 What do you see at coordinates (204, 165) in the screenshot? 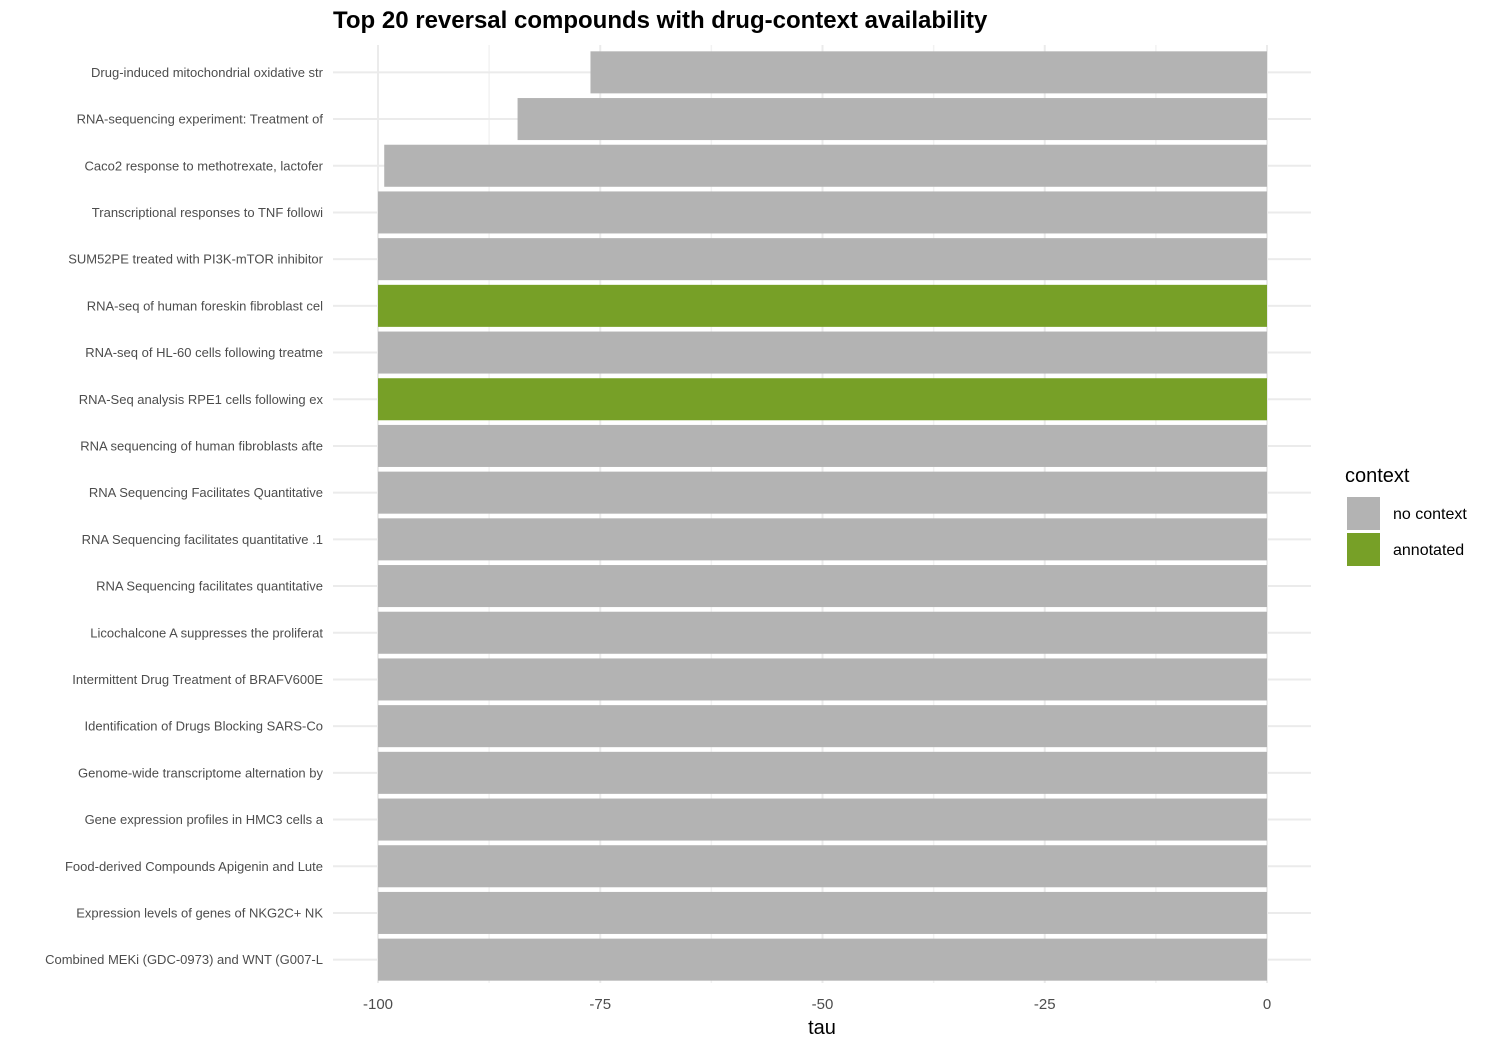
I see `y-tick-label: Caco2 response to methotrexate, lactofer` at bounding box center [204, 165].